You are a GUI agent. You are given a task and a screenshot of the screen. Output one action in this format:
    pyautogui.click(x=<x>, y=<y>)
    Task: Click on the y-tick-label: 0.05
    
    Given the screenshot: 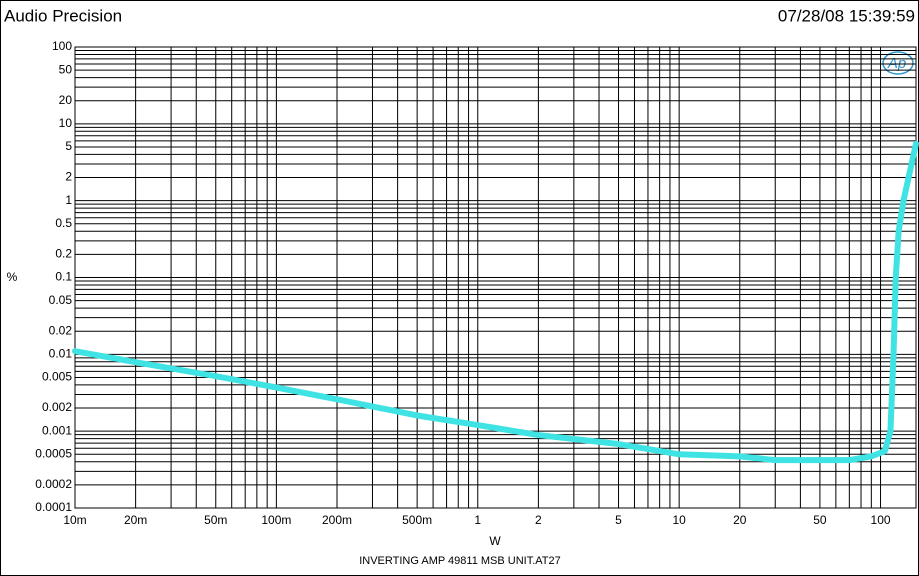 What is the action you would take?
    pyautogui.click(x=61, y=300)
    